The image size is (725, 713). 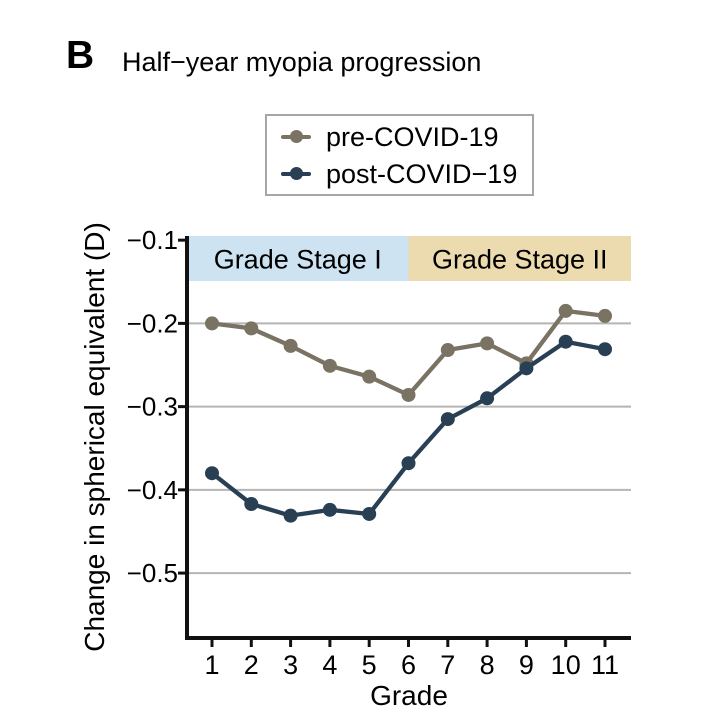 What do you see at coordinates (408, 665) in the screenshot?
I see `x-tick-label: 6` at bounding box center [408, 665].